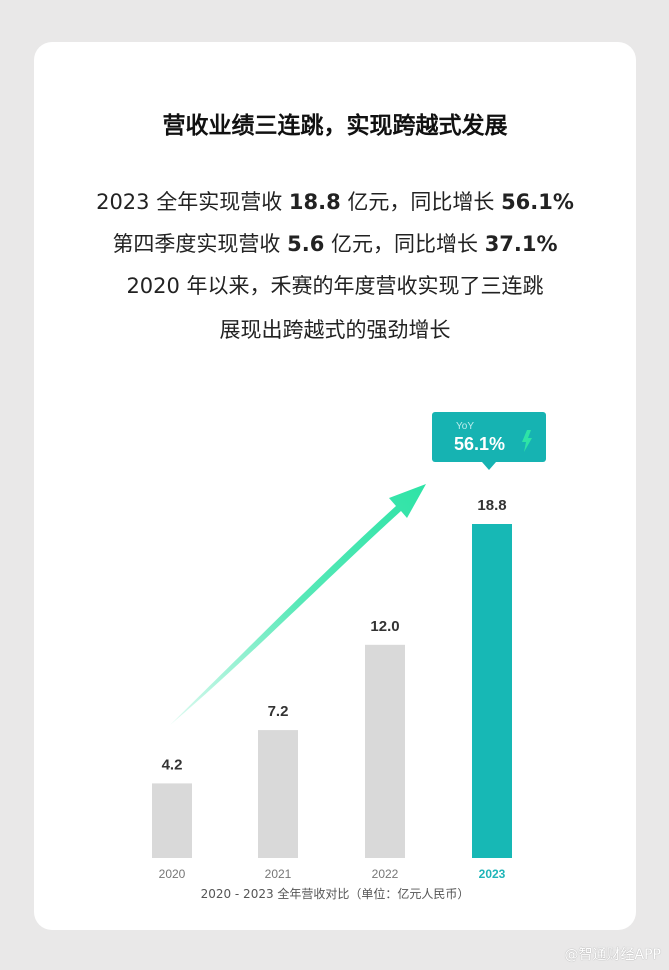 The height and width of the screenshot is (970, 669). Describe the element at coordinates (421, 202) in the screenshot. I see `annual-mid: 亿元，同比增长` at that location.